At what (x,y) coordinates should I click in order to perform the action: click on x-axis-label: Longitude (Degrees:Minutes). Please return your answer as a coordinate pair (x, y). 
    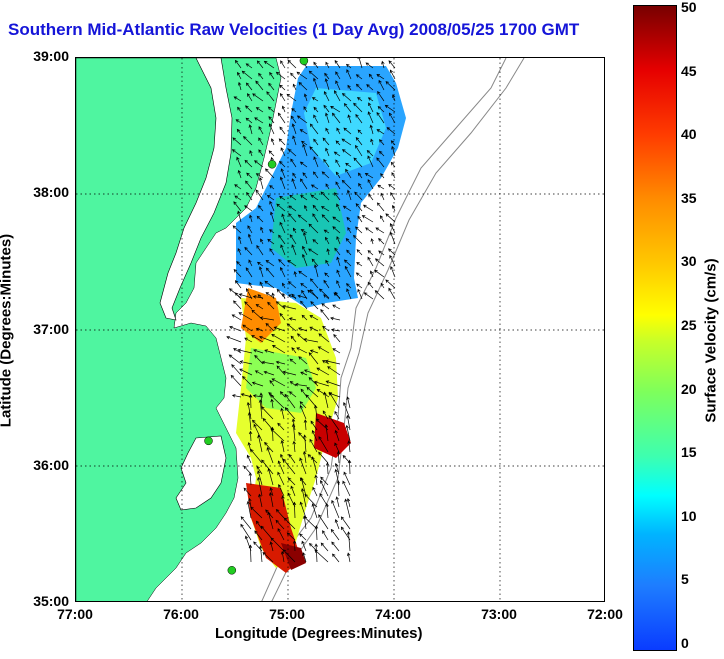
    Looking at the image, I should click on (319, 633).